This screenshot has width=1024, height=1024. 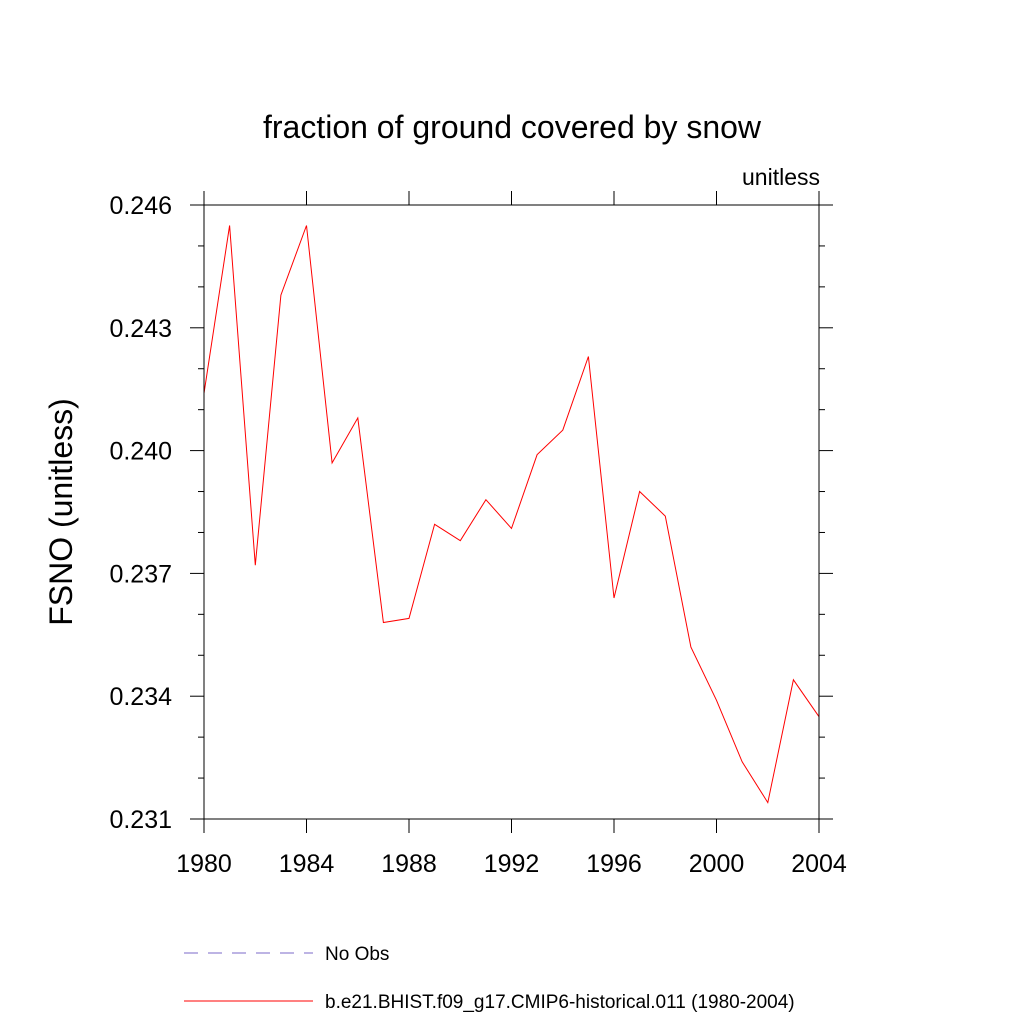 I want to click on x-tick-labels: 1980 1984 1988 1992 1996 2000 2004, so click(x=511, y=864).